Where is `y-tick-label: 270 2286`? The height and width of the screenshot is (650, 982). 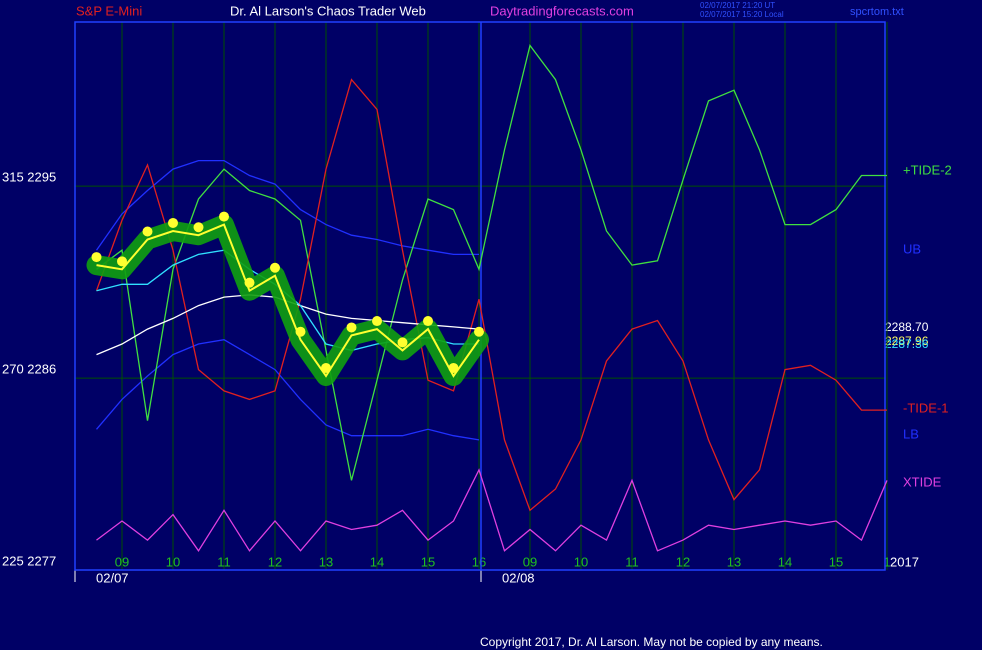 y-tick-label: 270 2286 is located at coordinates (29, 369).